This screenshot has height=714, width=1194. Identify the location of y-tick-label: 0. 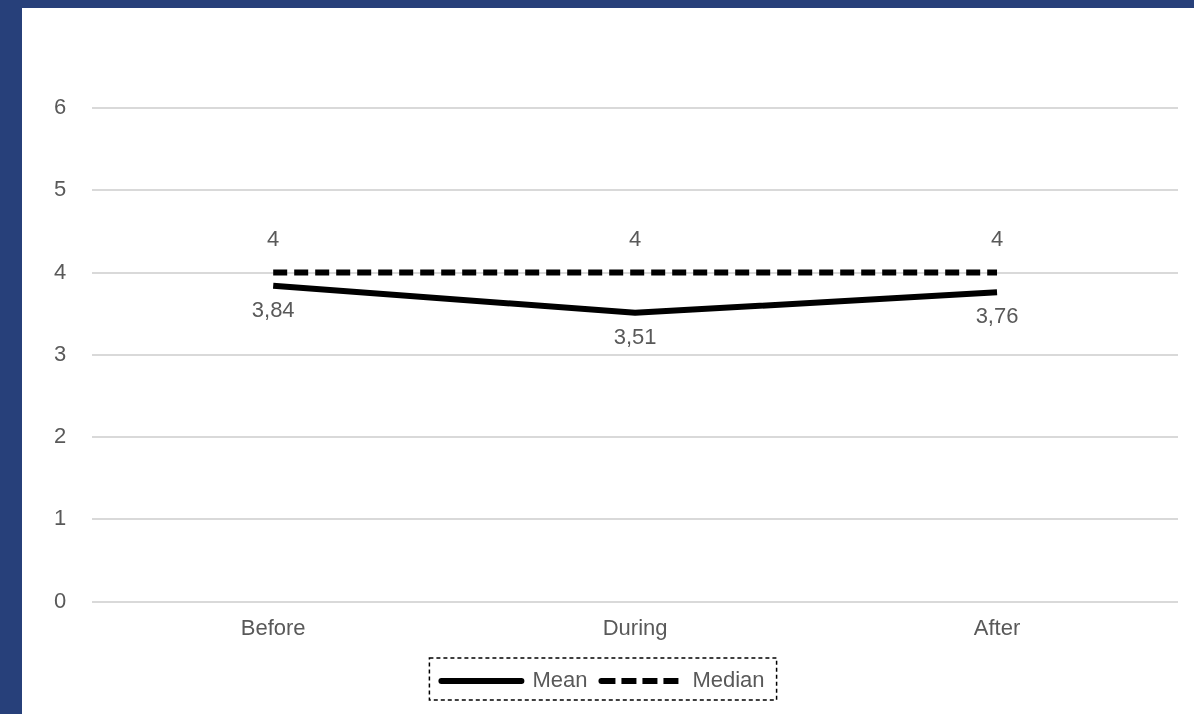
(60, 600).